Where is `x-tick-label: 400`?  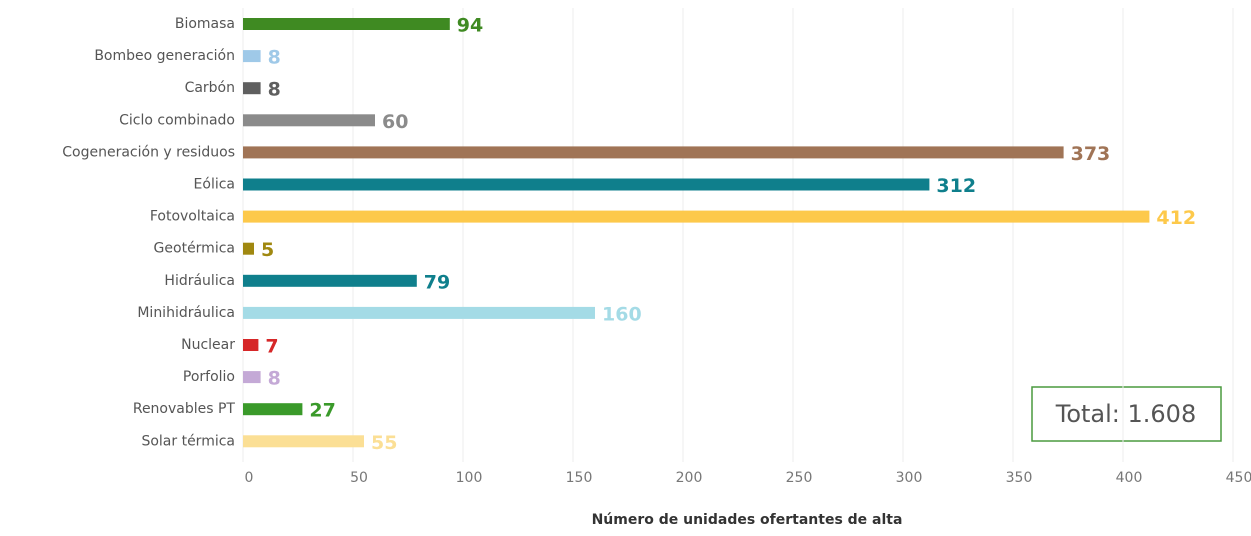 x-tick-label: 400 is located at coordinates (1129, 478).